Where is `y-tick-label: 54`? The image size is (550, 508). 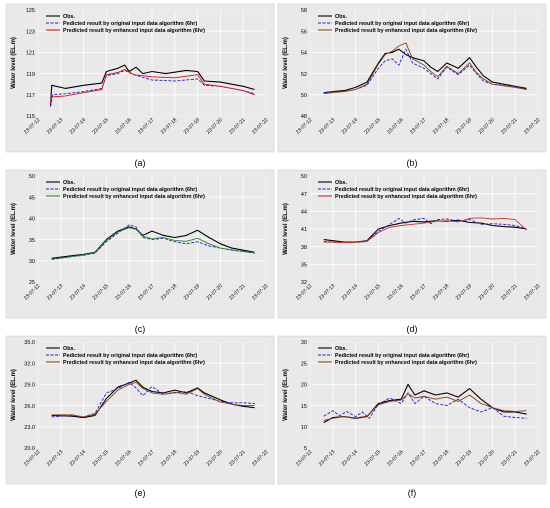
y-tick-label: 54 is located at coordinates (304, 54).